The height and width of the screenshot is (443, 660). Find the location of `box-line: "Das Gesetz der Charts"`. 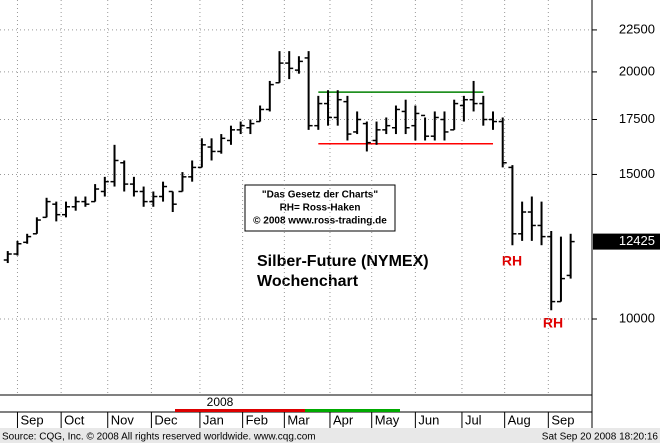

box-line: "Das Gesetz der Charts" is located at coordinates (320, 195).